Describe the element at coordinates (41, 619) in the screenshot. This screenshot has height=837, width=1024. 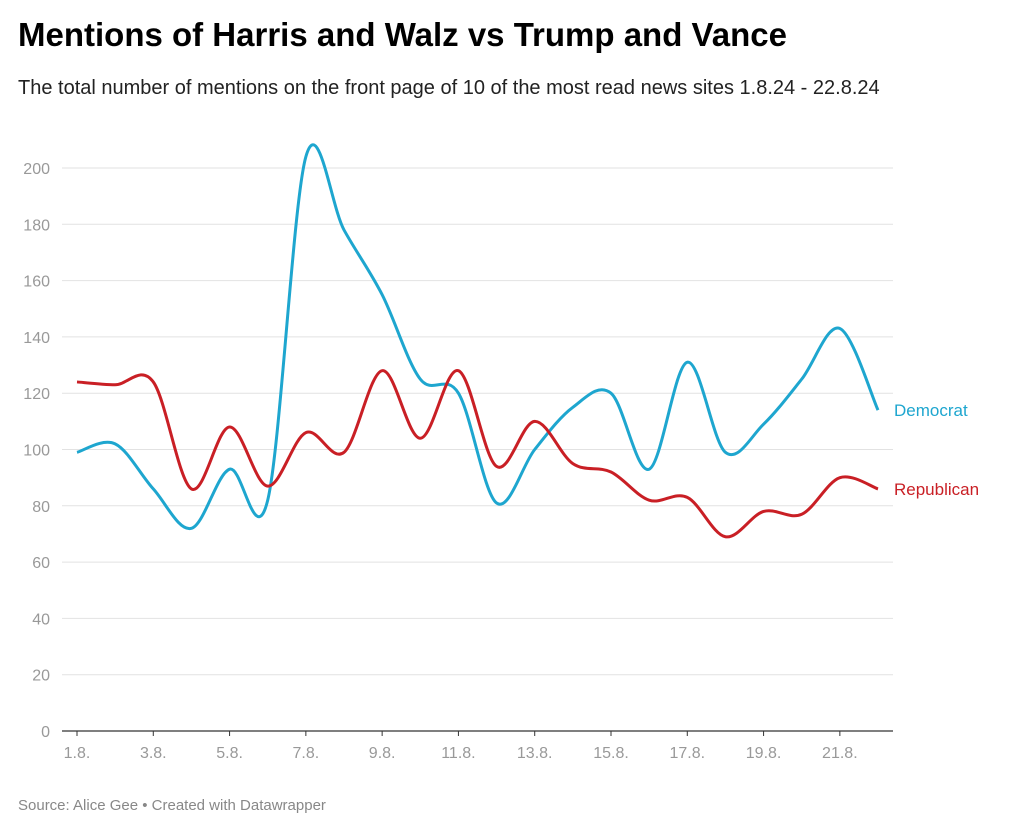
I see `y-tick-label: 40` at that location.